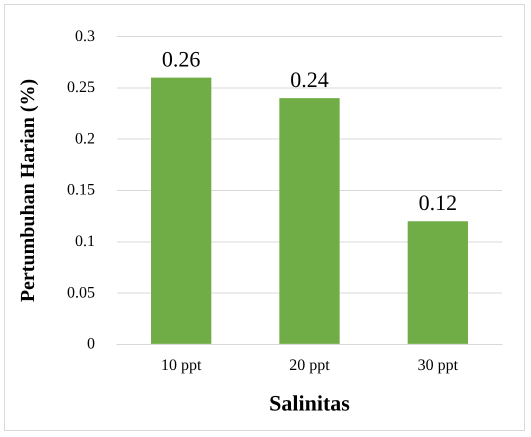  What do you see at coordinates (181, 59) in the screenshot?
I see `data-label: 0.26` at bounding box center [181, 59].